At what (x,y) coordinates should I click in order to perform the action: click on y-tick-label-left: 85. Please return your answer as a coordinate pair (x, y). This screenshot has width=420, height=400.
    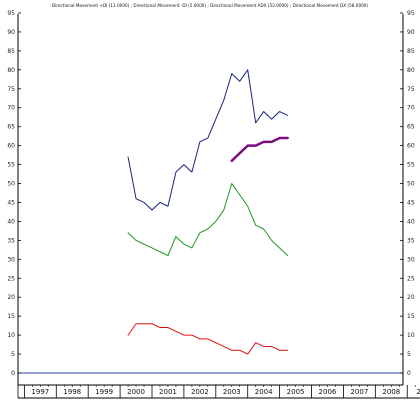
    Looking at the image, I should click on (11, 51).